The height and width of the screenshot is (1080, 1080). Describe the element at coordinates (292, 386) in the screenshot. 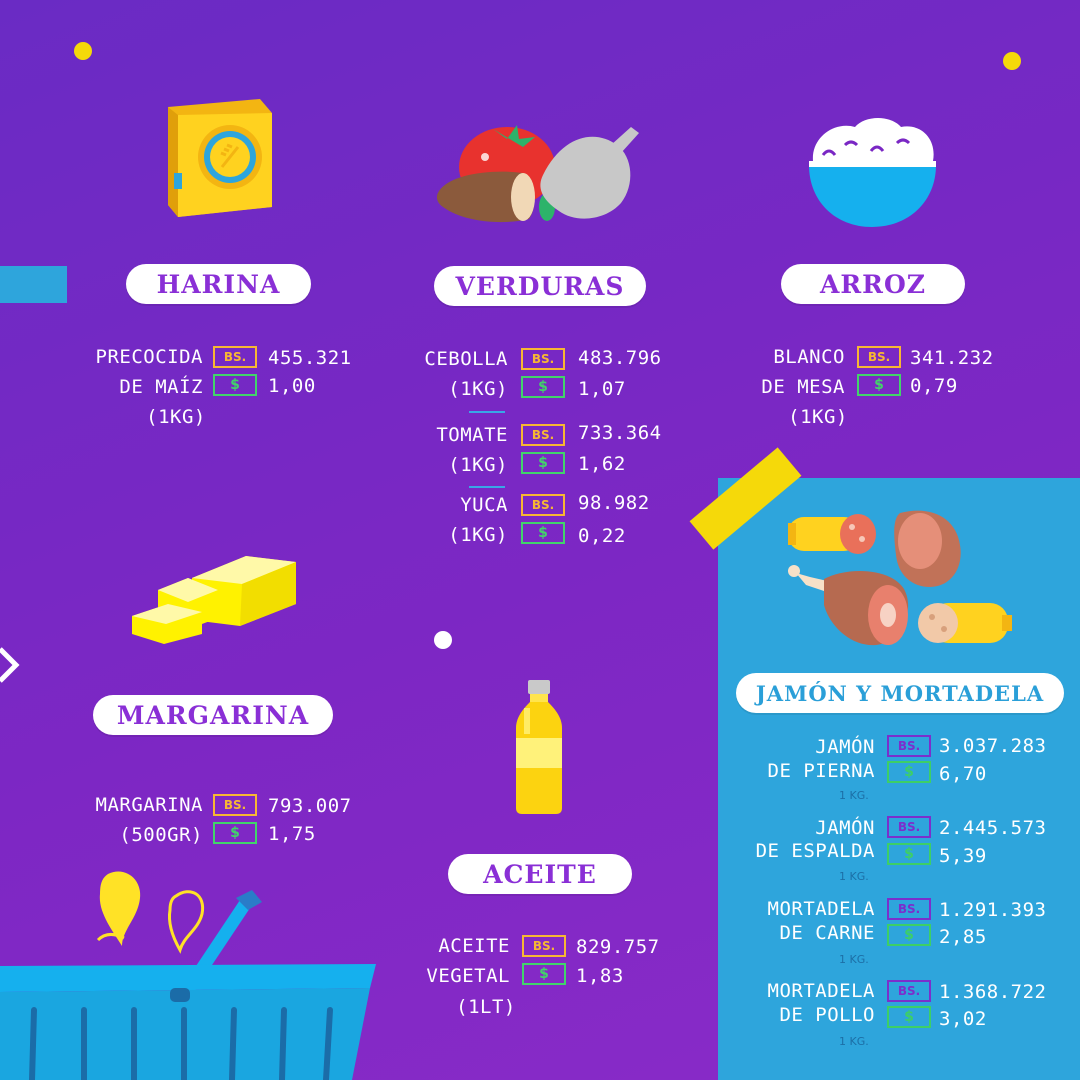

I see `usd-price: 1,00` at that location.